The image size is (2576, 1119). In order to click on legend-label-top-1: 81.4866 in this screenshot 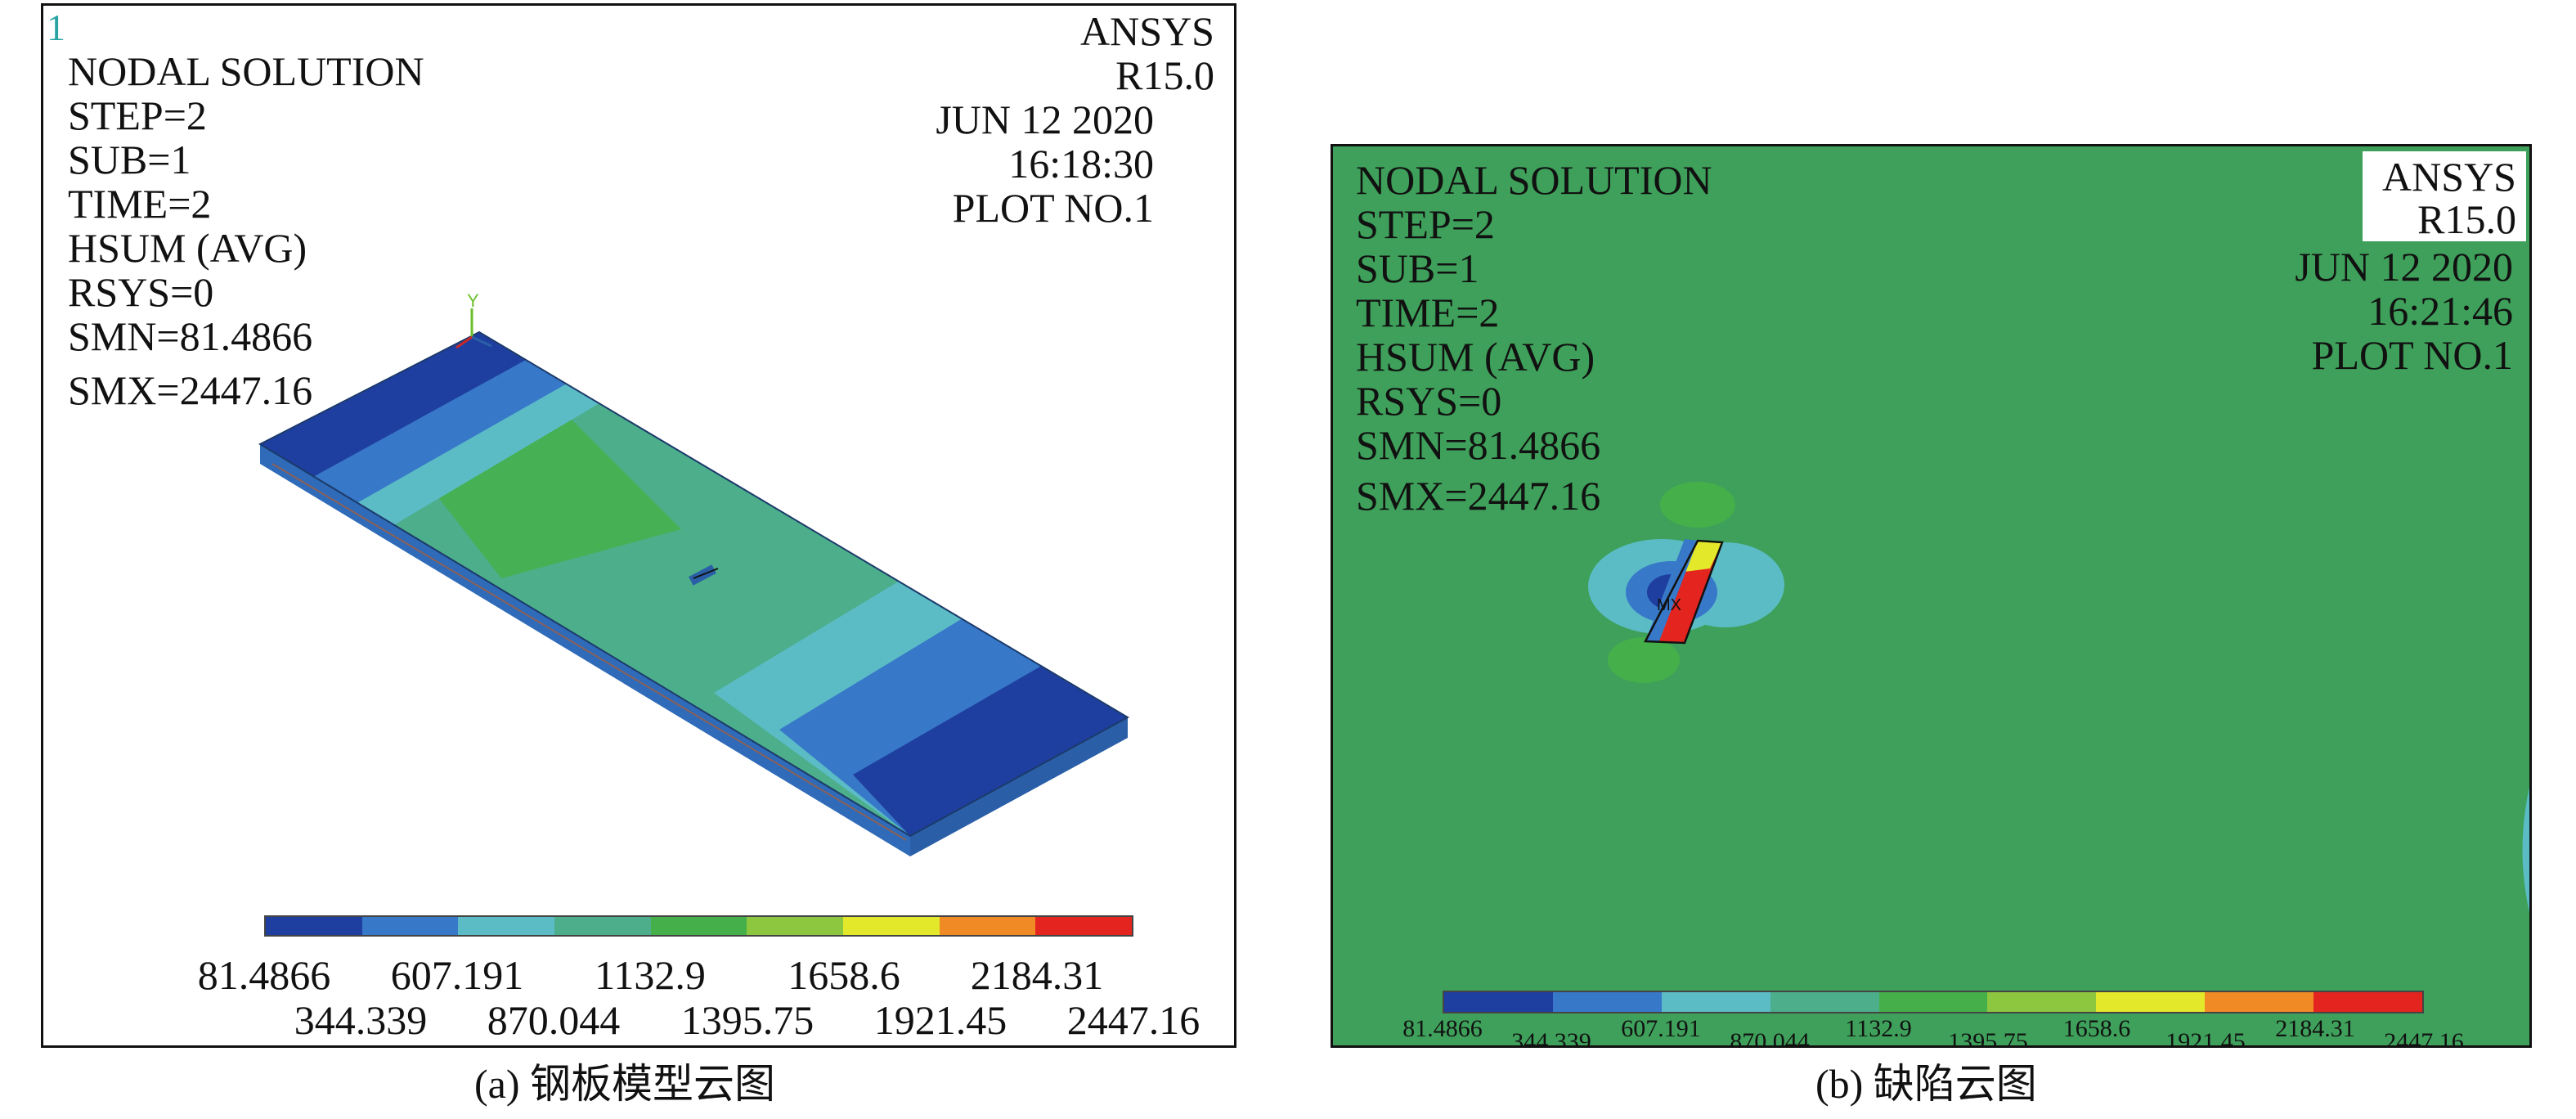, I will do `click(264, 975)`.